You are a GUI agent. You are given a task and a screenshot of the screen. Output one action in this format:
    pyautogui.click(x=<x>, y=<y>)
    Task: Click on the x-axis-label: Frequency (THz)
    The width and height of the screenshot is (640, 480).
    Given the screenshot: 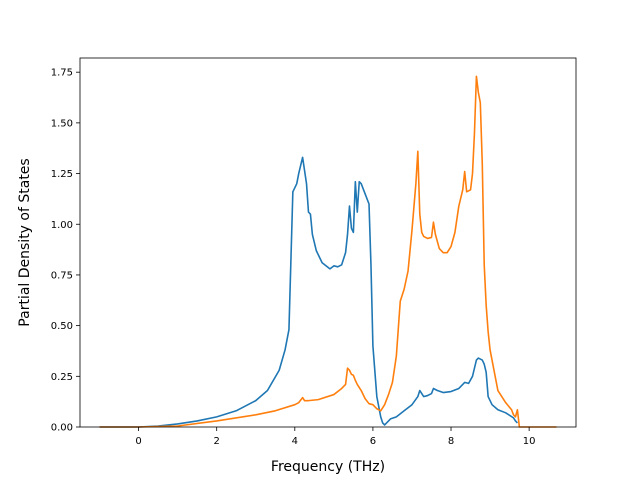 What is the action you would take?
    pyautogui.click(x=328, y=467)
    